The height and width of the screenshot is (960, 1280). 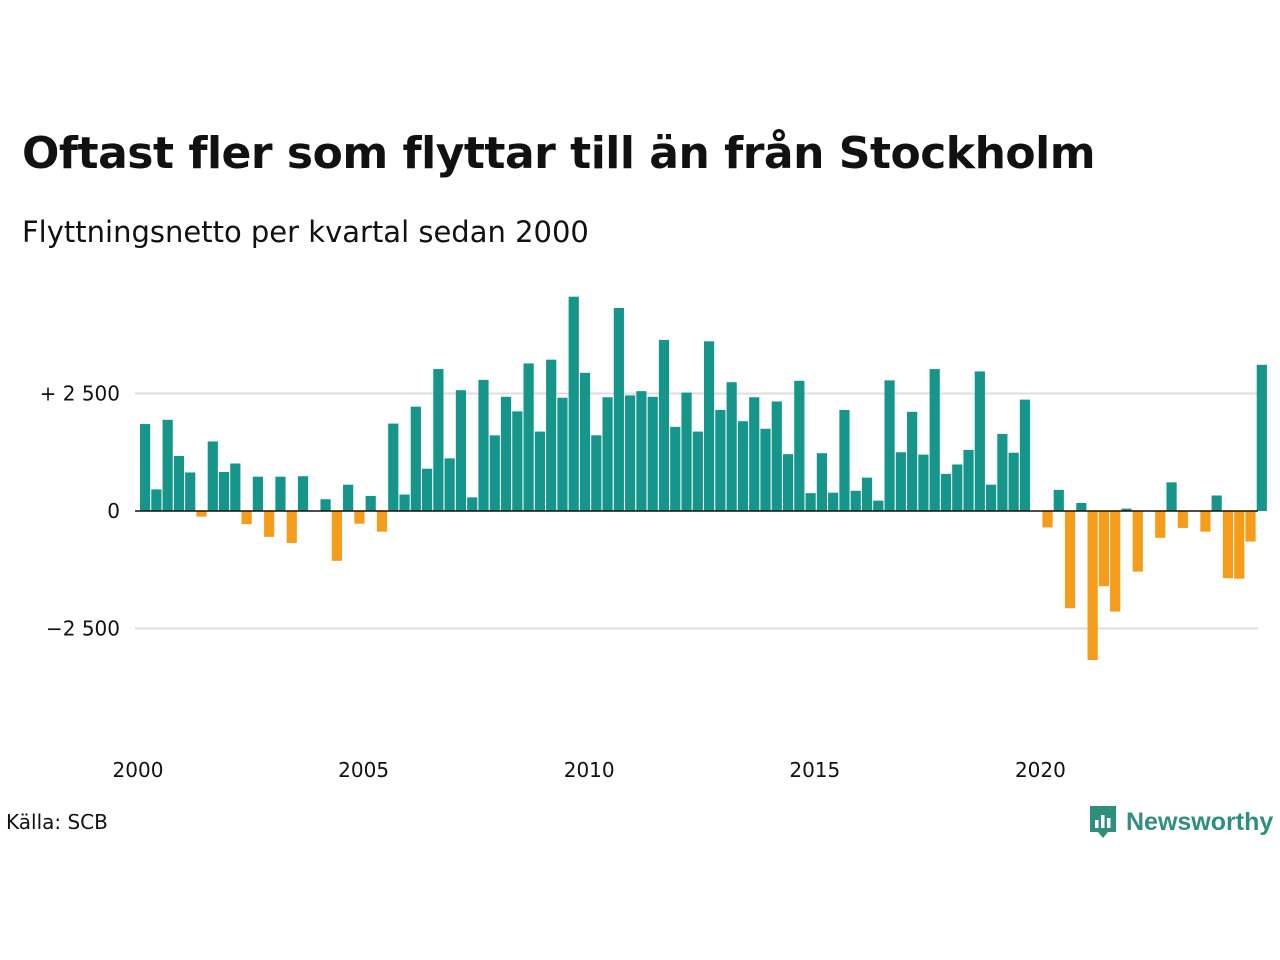 I want to click on x-tick-labels: 2000 2005 2010 2015 2020, so click(x=589, y=770).